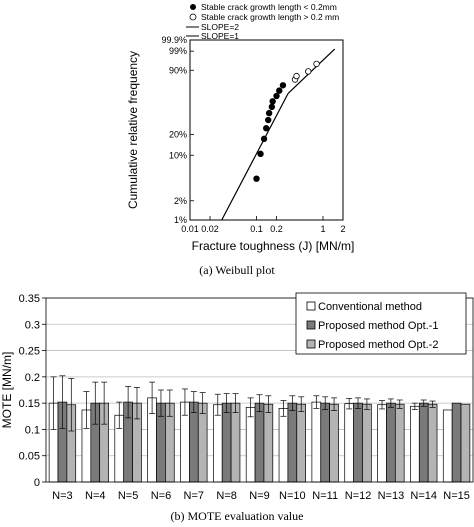 Image resolution: width=474 pixels, height=527 pixels. I want to click on weibull-y-tick-label: 10%, so click(178, 155).